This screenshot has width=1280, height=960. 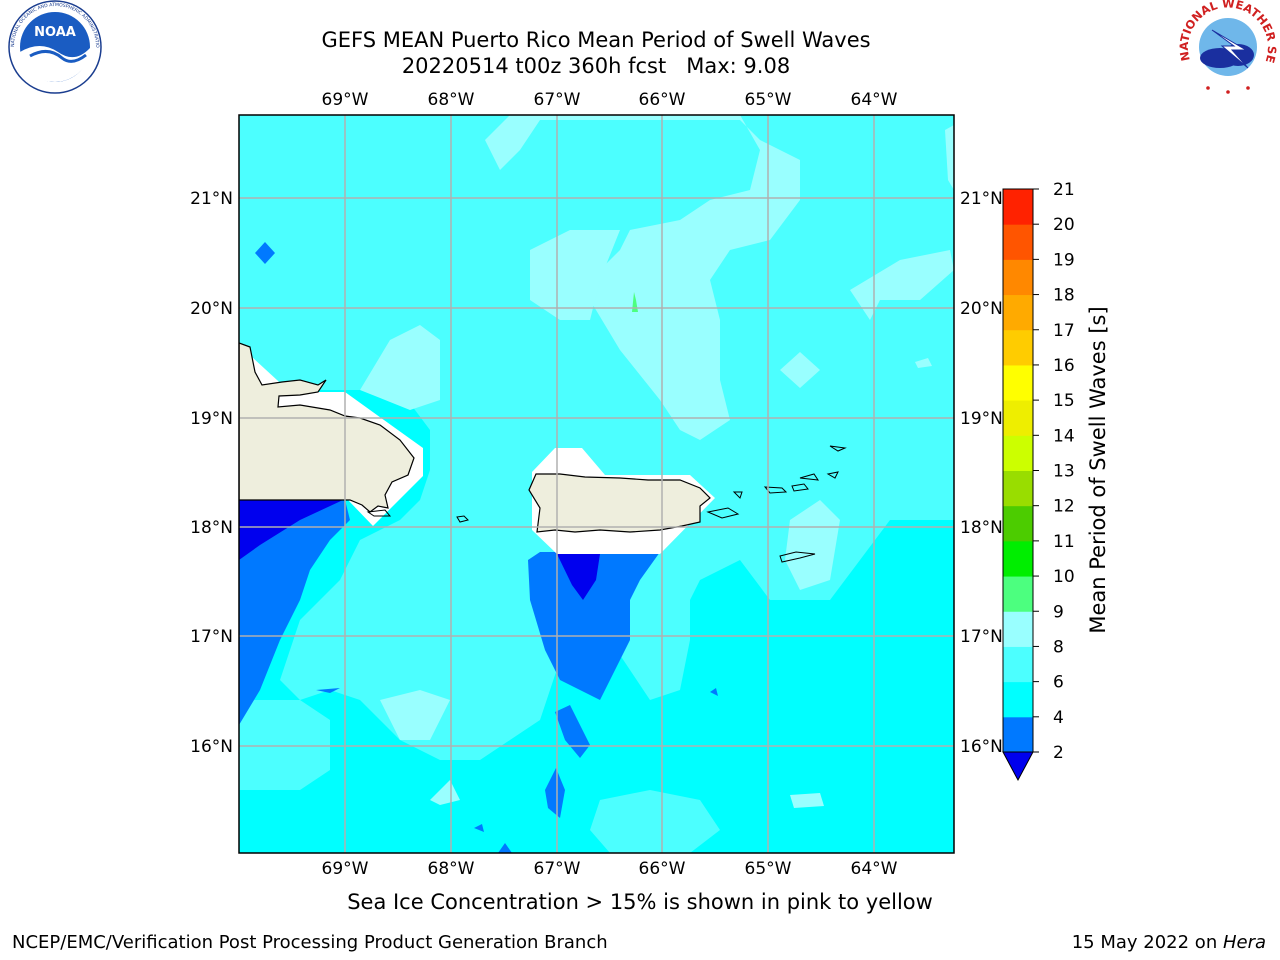 I want to click on lat-tick-left: 16°N, so click(x=211, y=747).